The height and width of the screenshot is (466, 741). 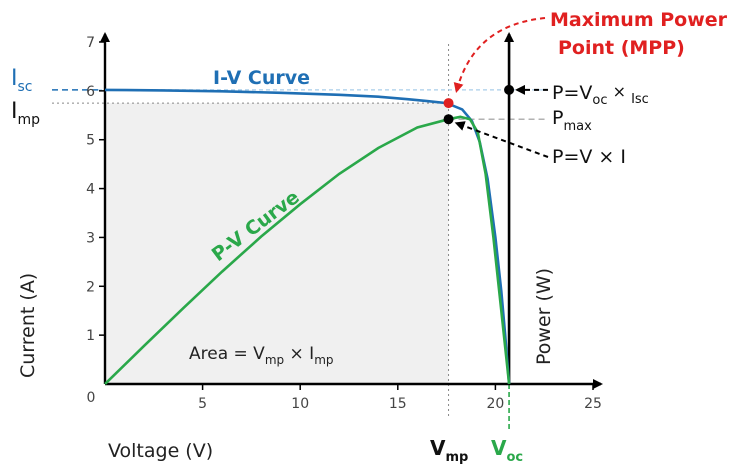 What do you see at coordinates (572, 120) in the screenshot?
I see `pmax-label: Pmax` at bounding box center [572, 120].